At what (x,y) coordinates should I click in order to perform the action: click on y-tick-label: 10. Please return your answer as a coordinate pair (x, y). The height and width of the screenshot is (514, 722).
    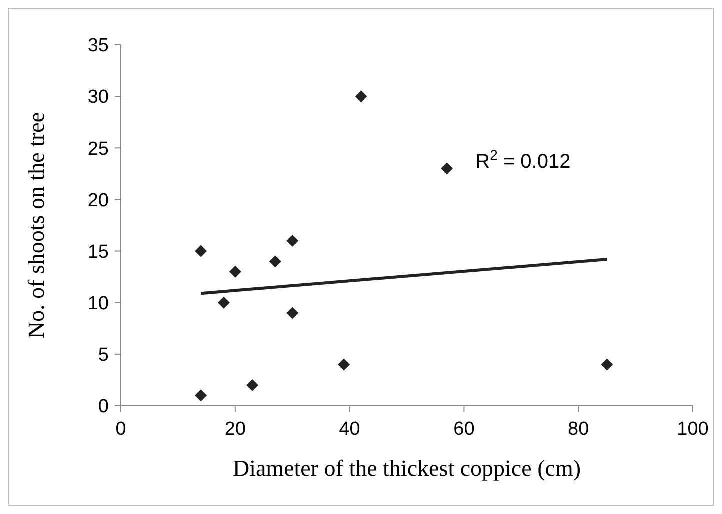
    Looking at the image, I should click on (98, 304).